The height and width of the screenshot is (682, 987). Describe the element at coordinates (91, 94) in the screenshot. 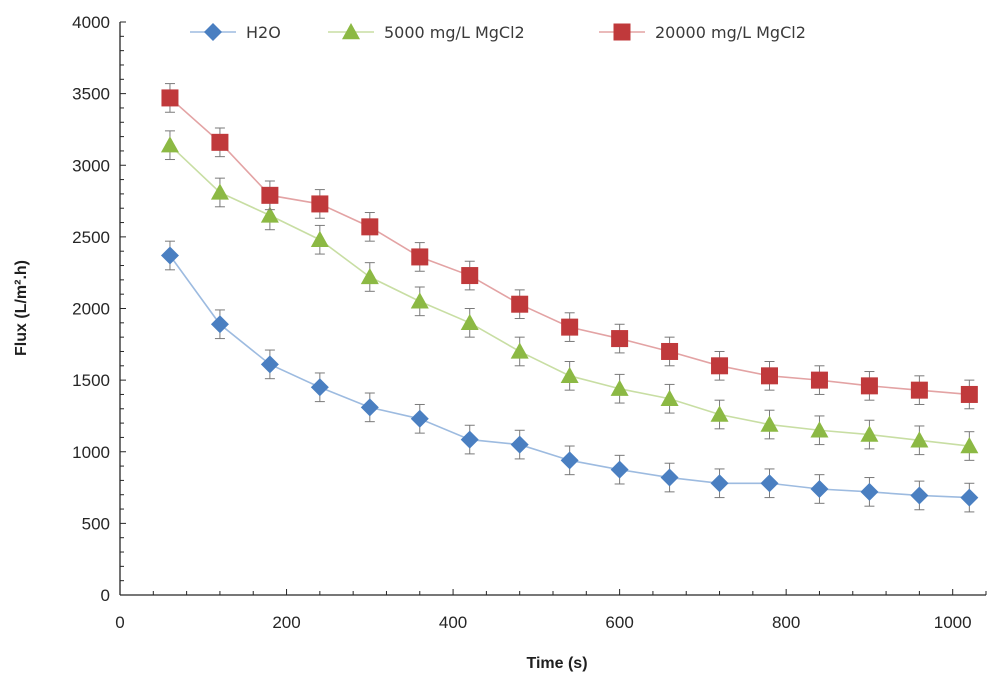

I see `y-tick-label: 3500` at that location.